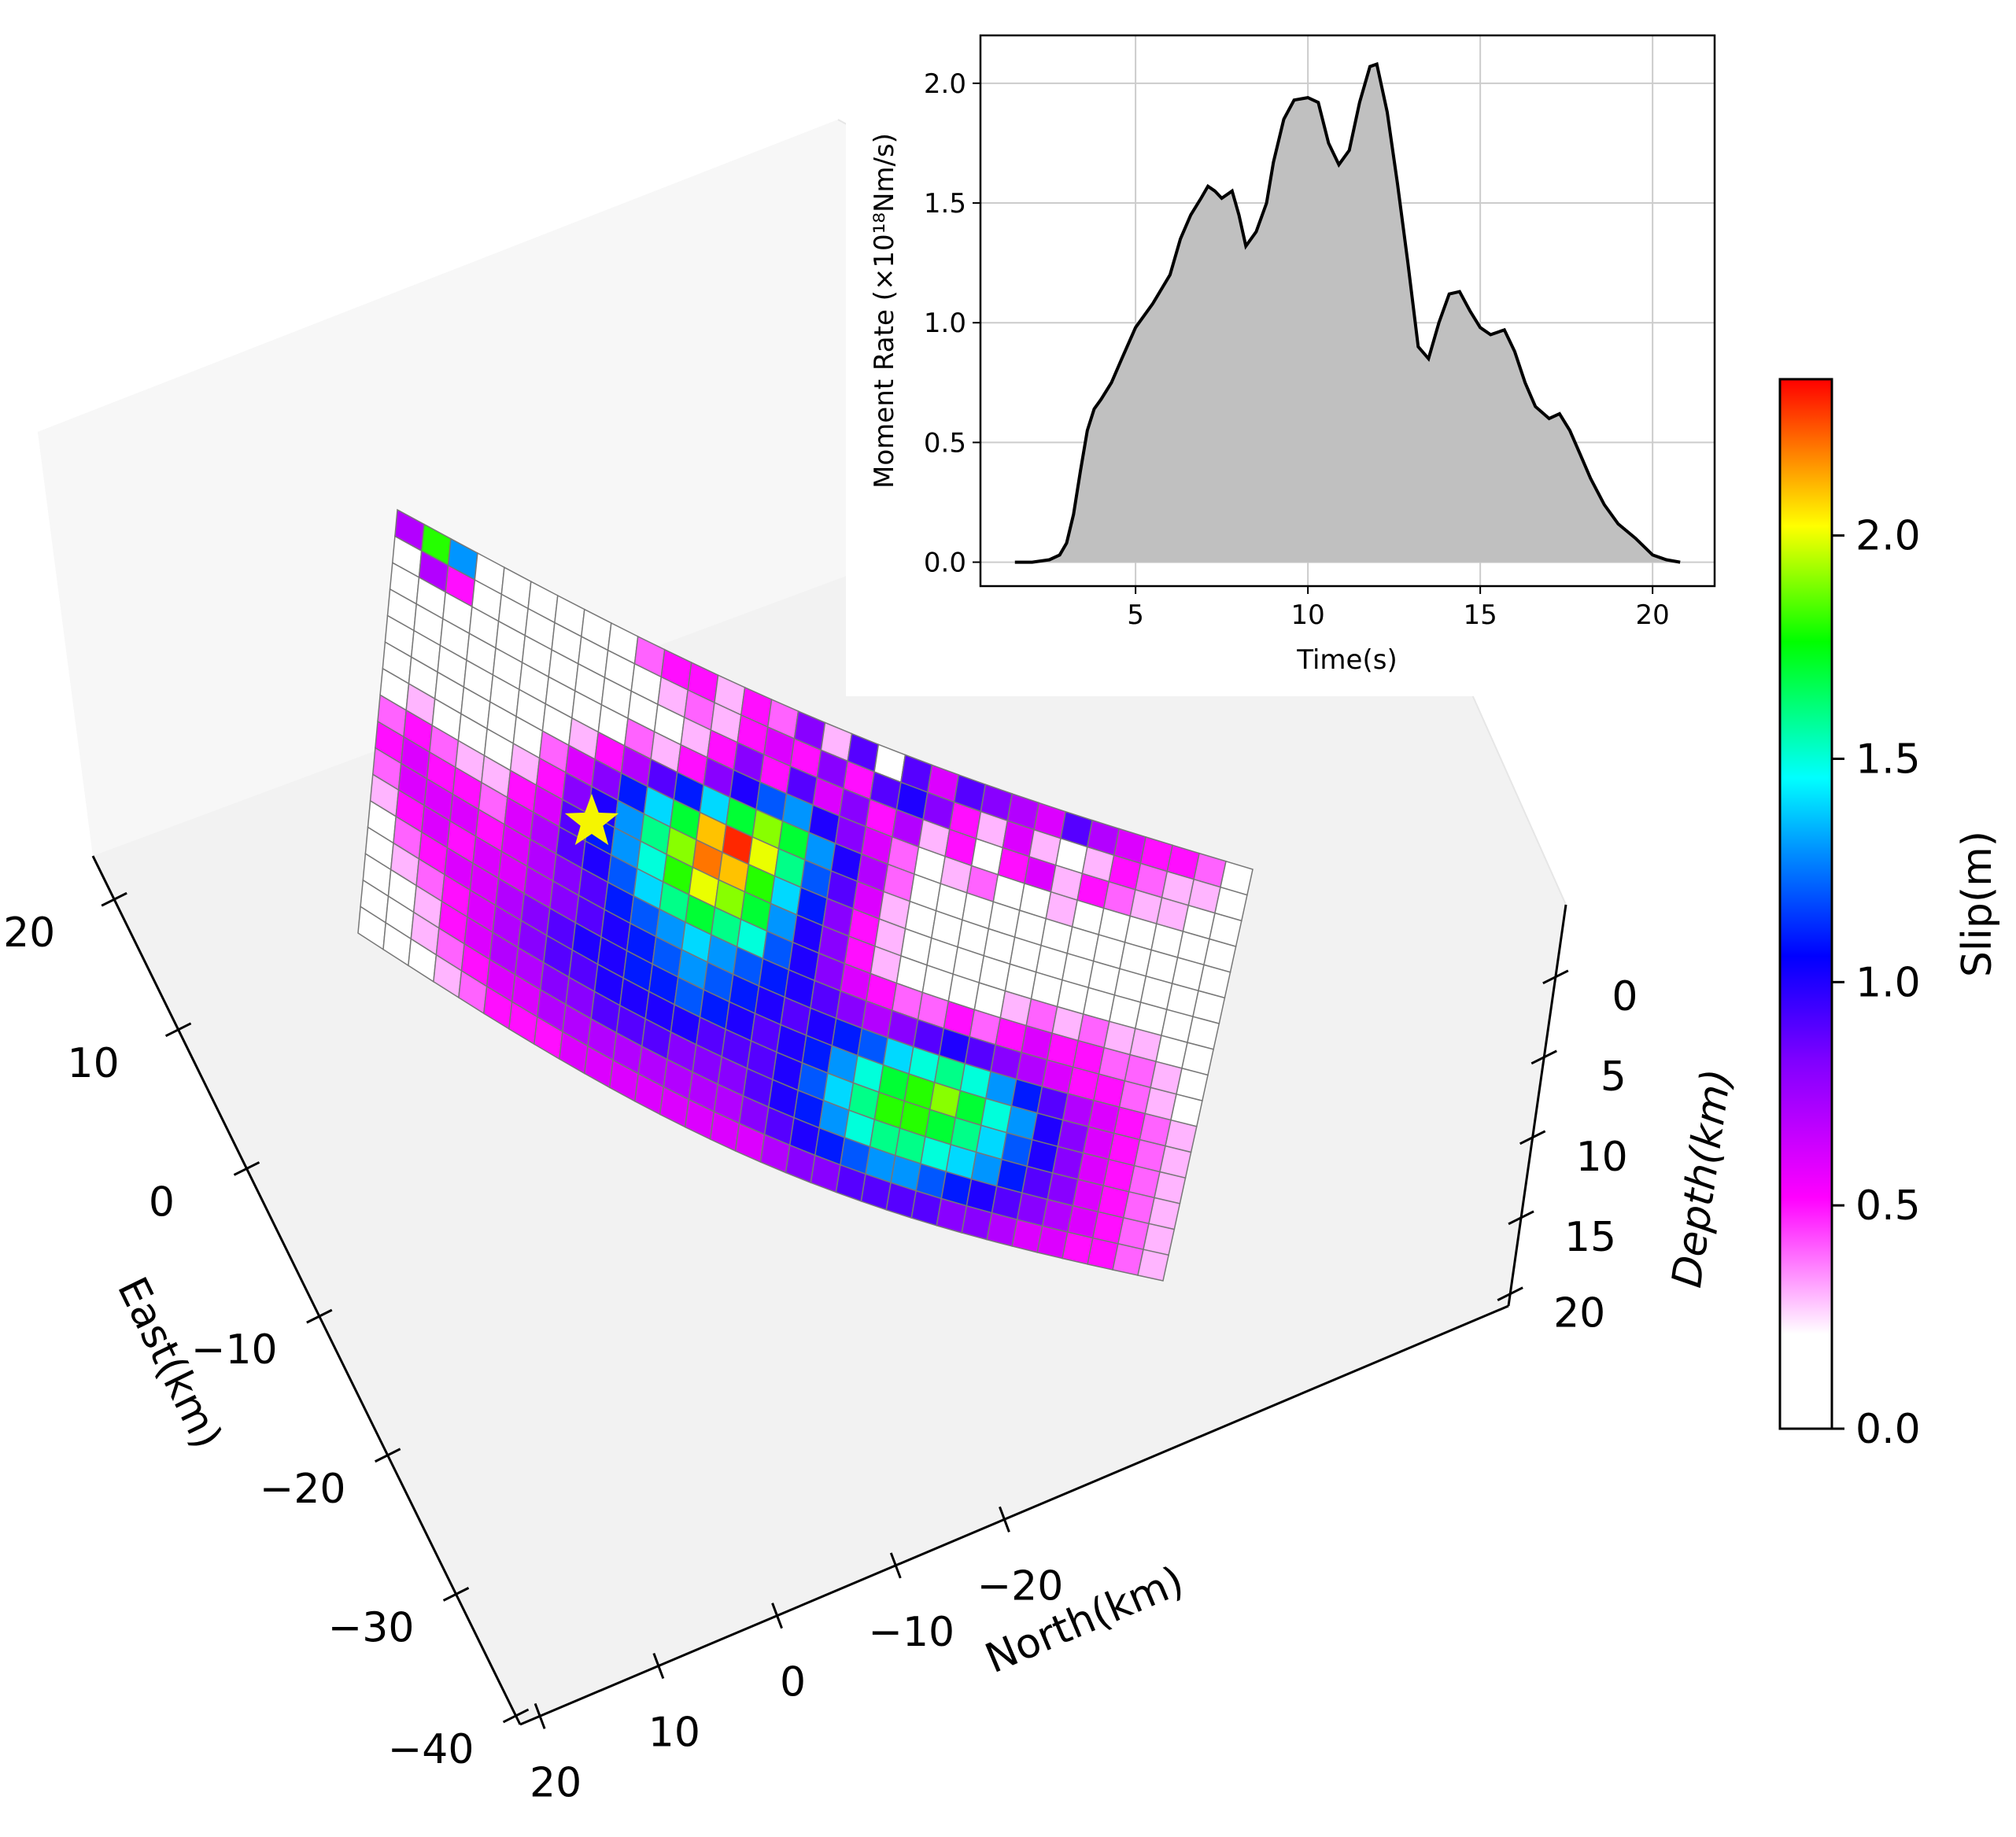  I want to click on inset-x-tick-label: 15, so click(1480, 615).